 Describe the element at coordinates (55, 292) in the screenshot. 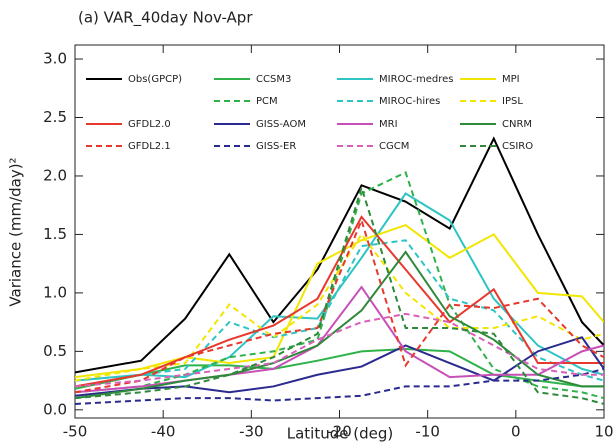

I see `y-tick-label: 1.0` at that location.